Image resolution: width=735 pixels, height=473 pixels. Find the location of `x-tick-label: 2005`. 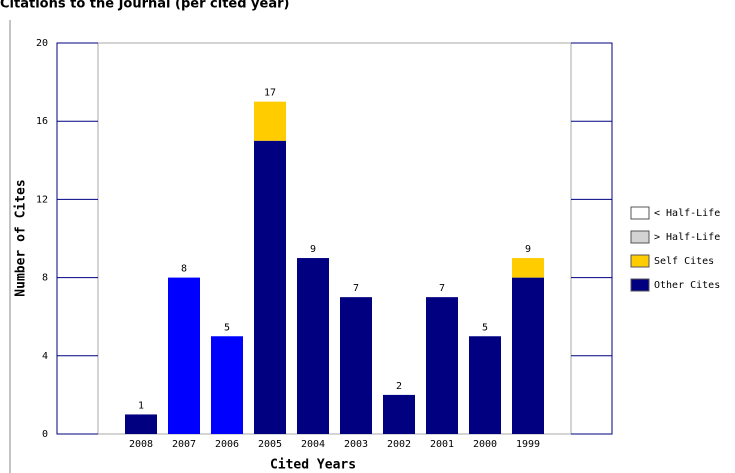

x-tick-label: 2005 is located at coordinates (270, 444).